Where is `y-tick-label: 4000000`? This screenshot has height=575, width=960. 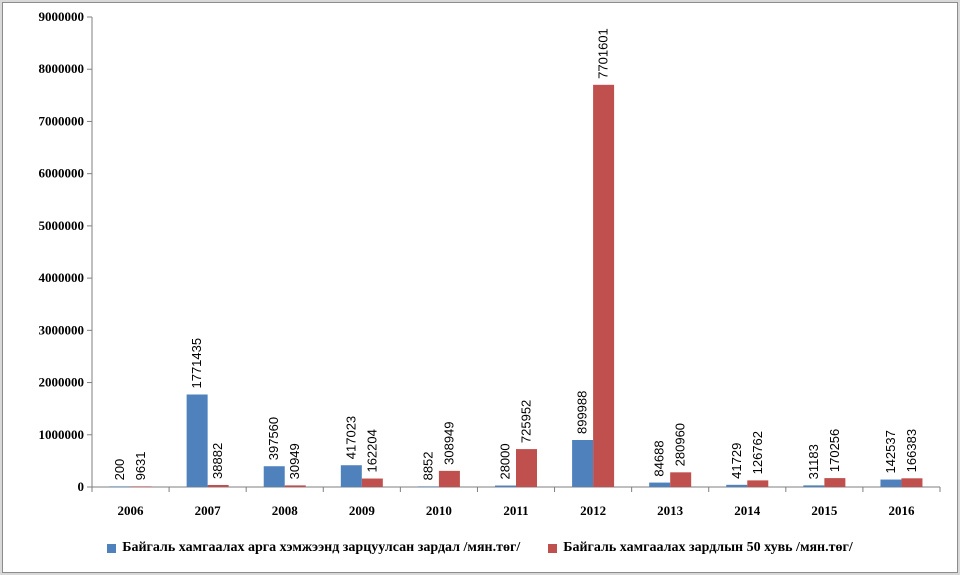
y-tick-label: 4000000 is located at coordinates (62, 277).